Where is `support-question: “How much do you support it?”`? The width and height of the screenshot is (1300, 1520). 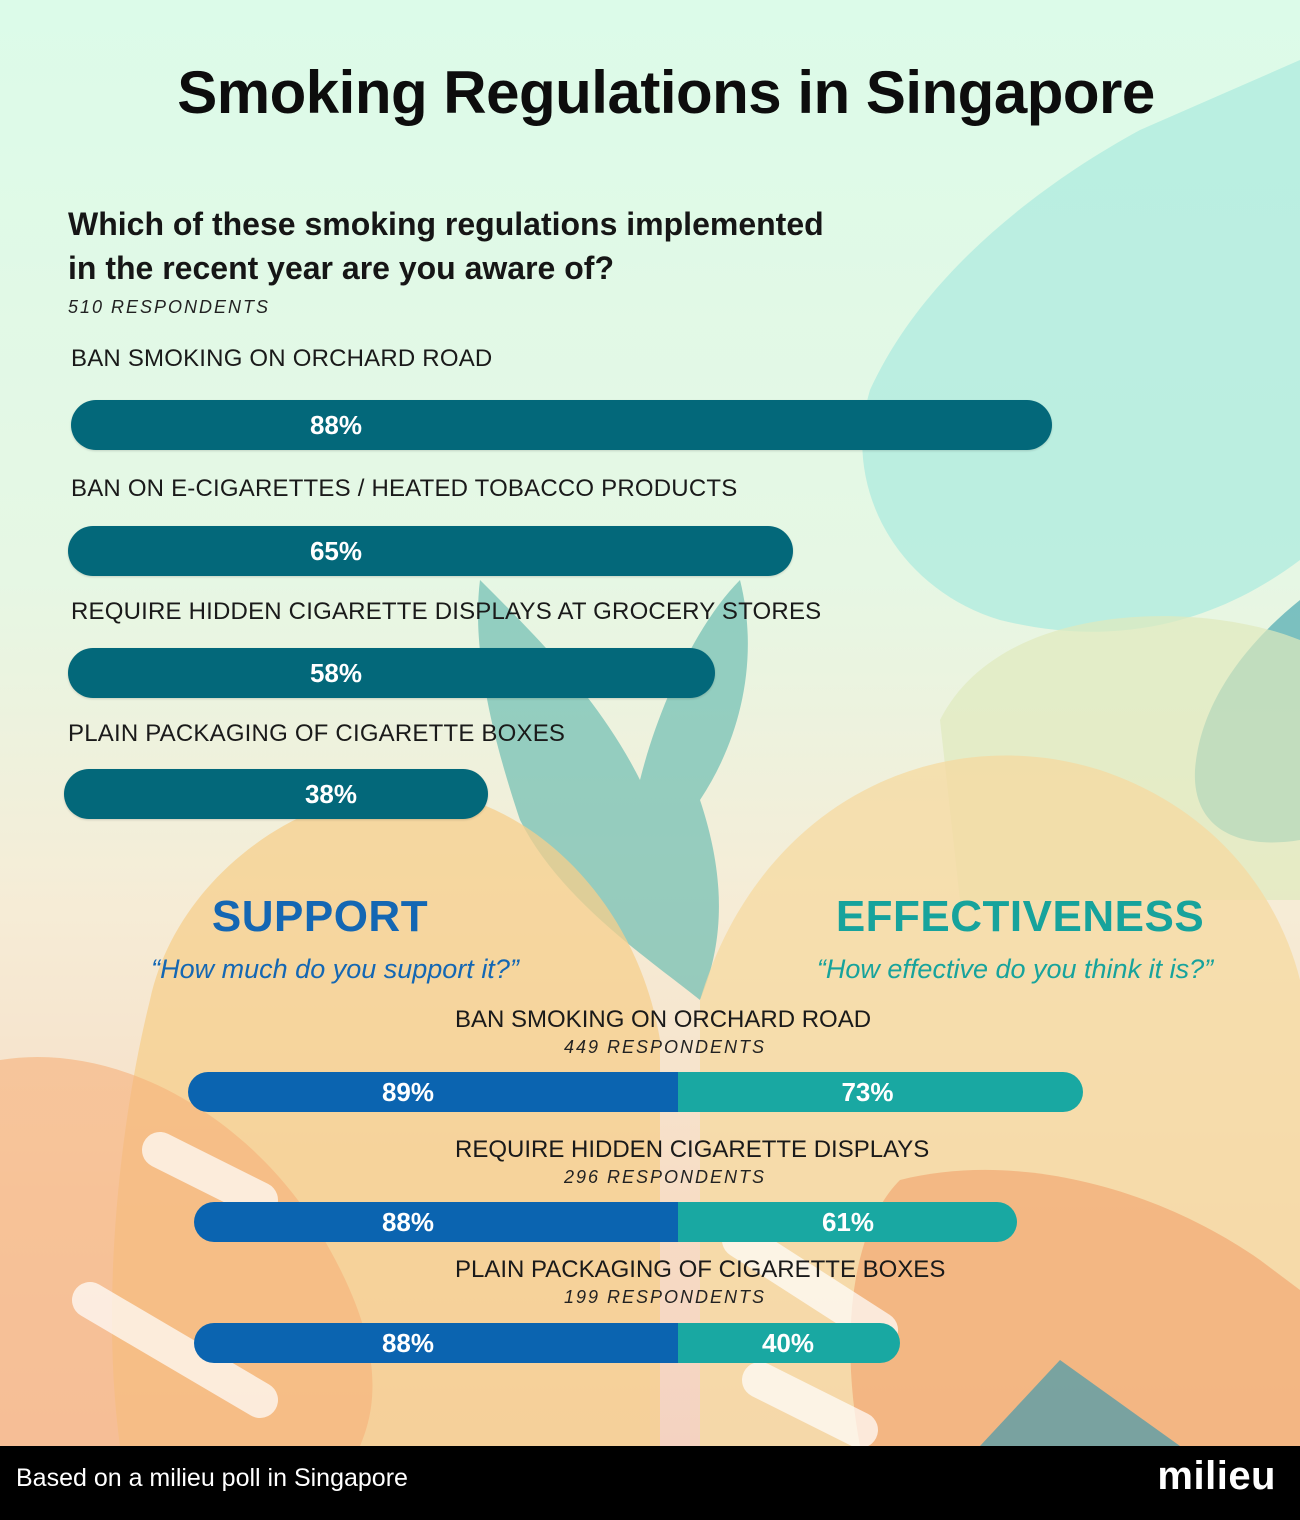 support-question: “How much do you support it?” is located at coordinates (335, 969).